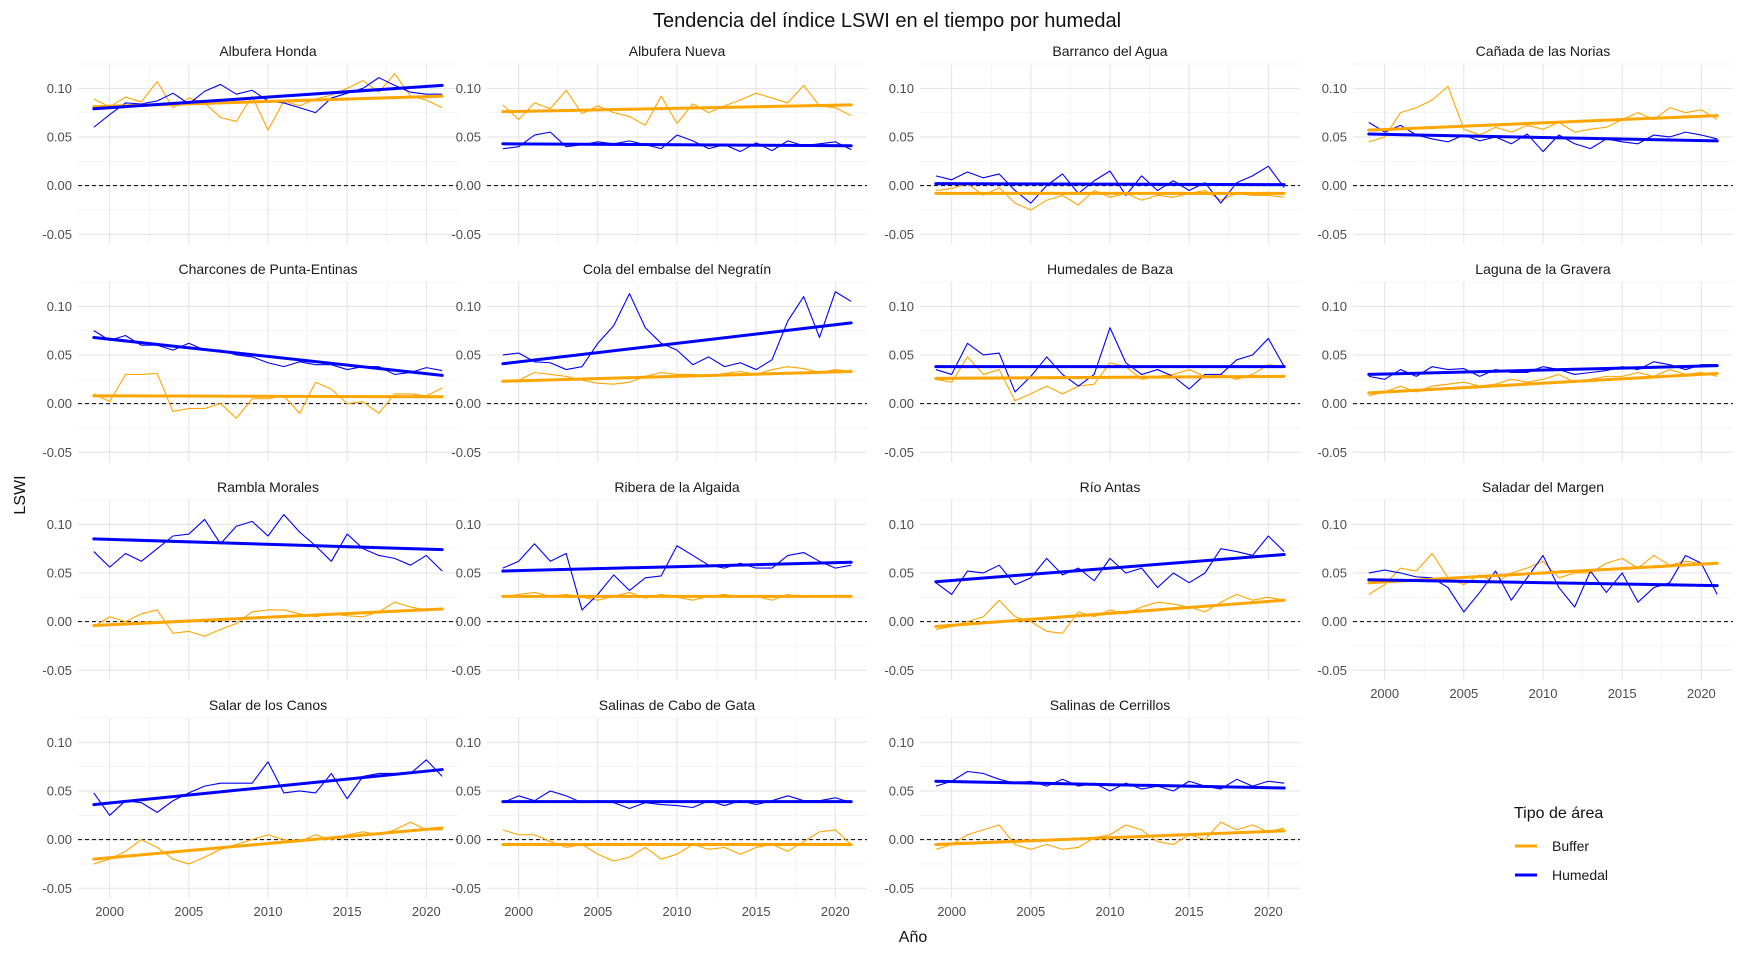 This screenshot has width=1764, height=960. What do you see at coordinates (268, 487) in the screenshot?
I see `panel-title: Rambla Morales` at bounding box center [268, 487].